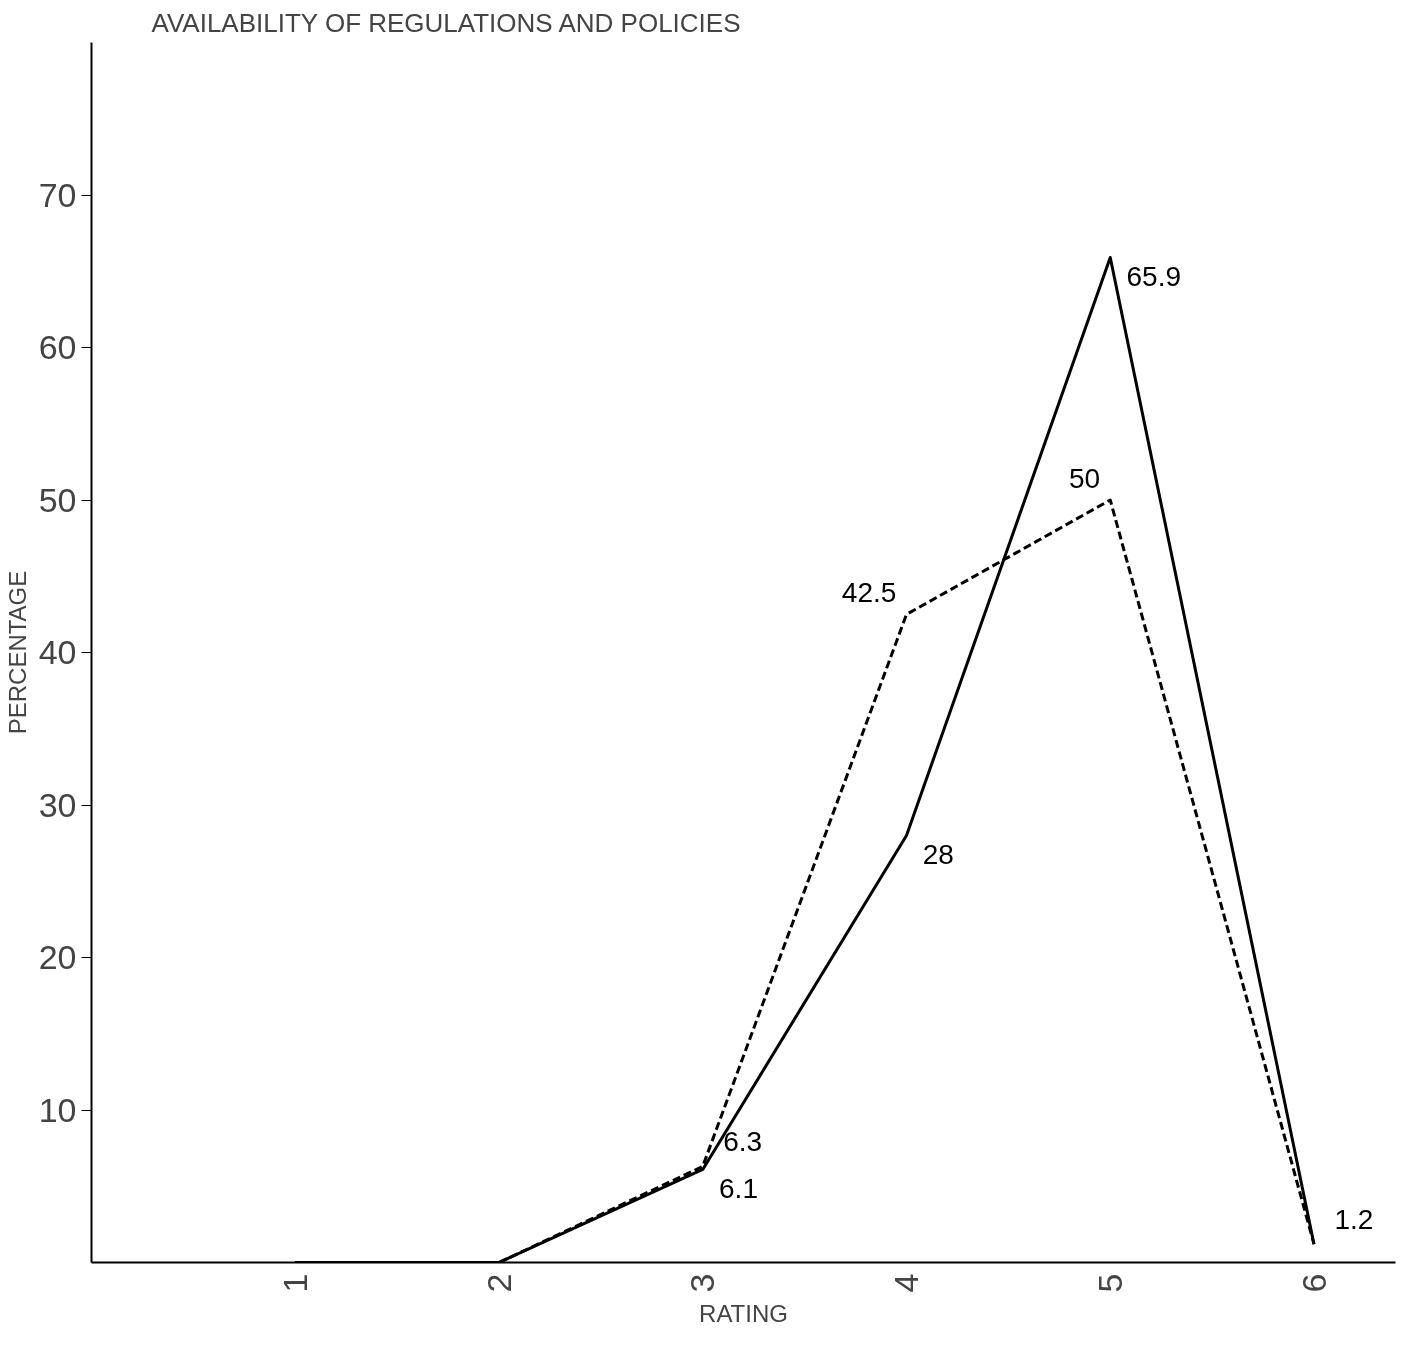 The image size is (1423, 1349). Describe the element at coordinates (1313, 1283) in the screenshot. I see `x-tick-label: 6` at that location.